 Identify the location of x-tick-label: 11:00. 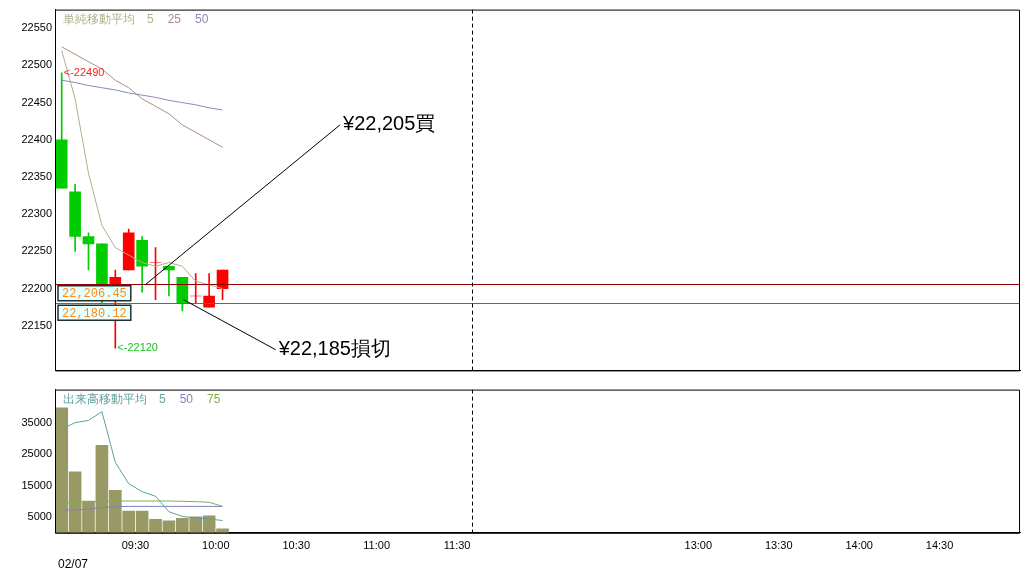
(377, 545).